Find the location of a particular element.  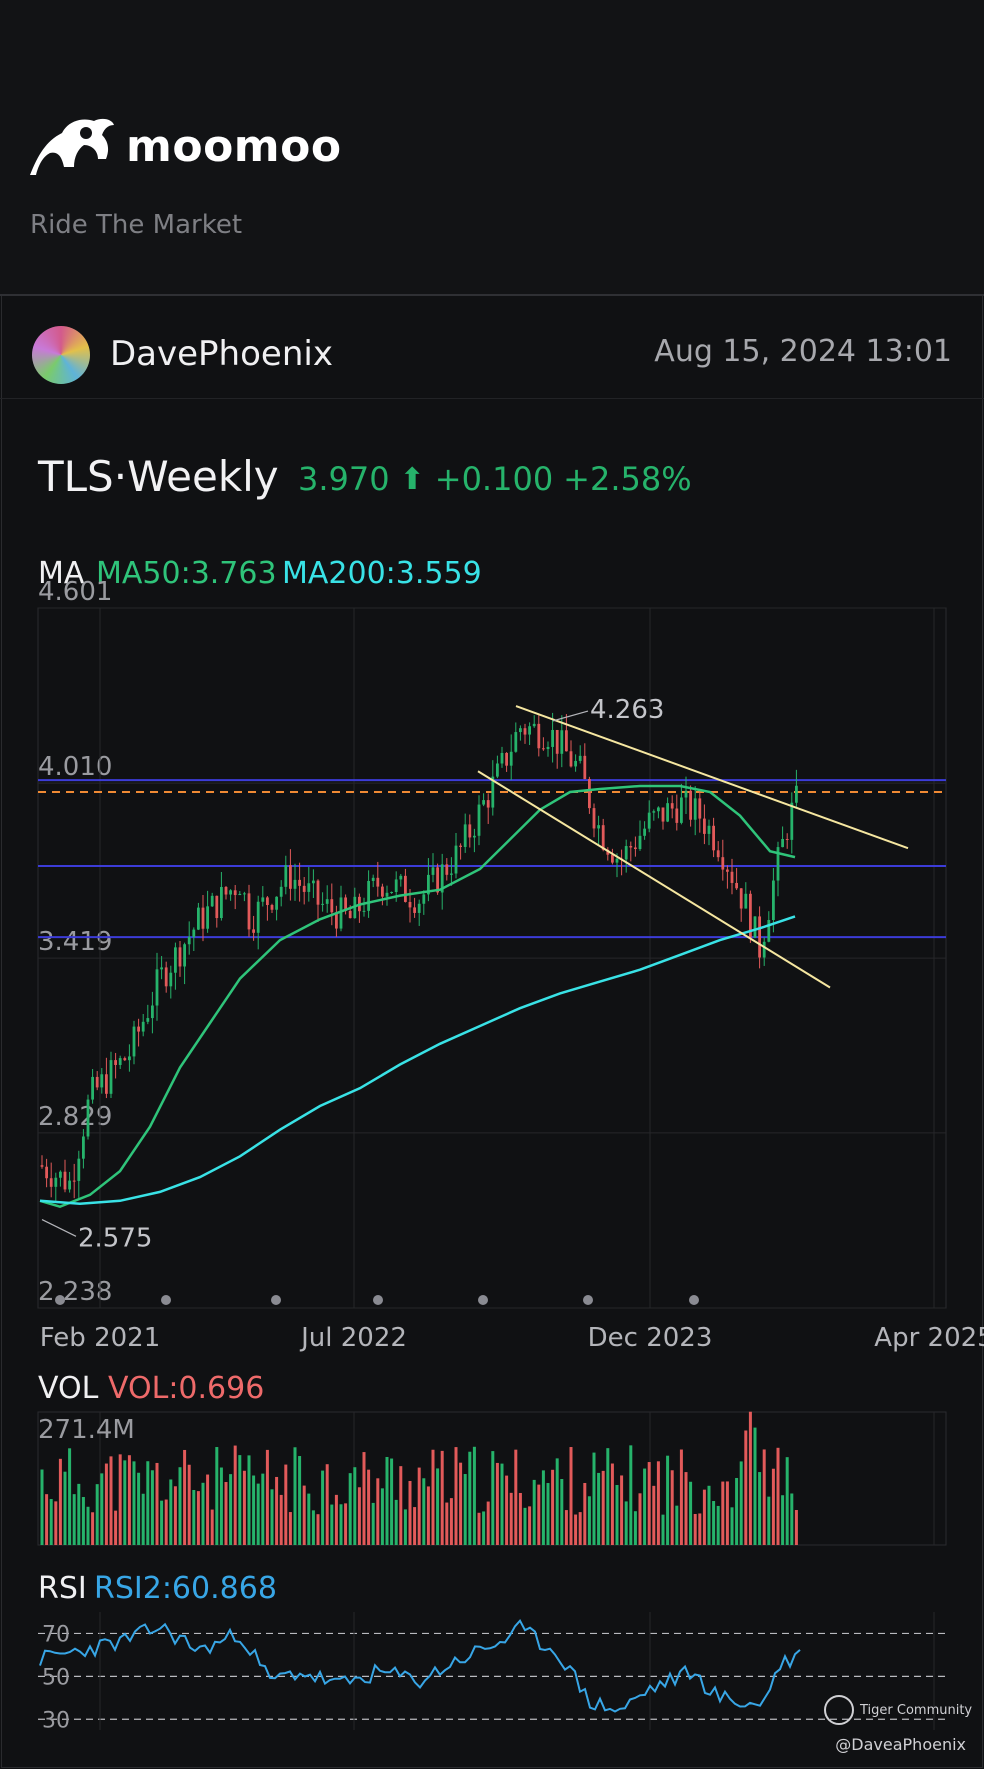

moomoo-logo: moomoo is located at coordinates (185, 146).